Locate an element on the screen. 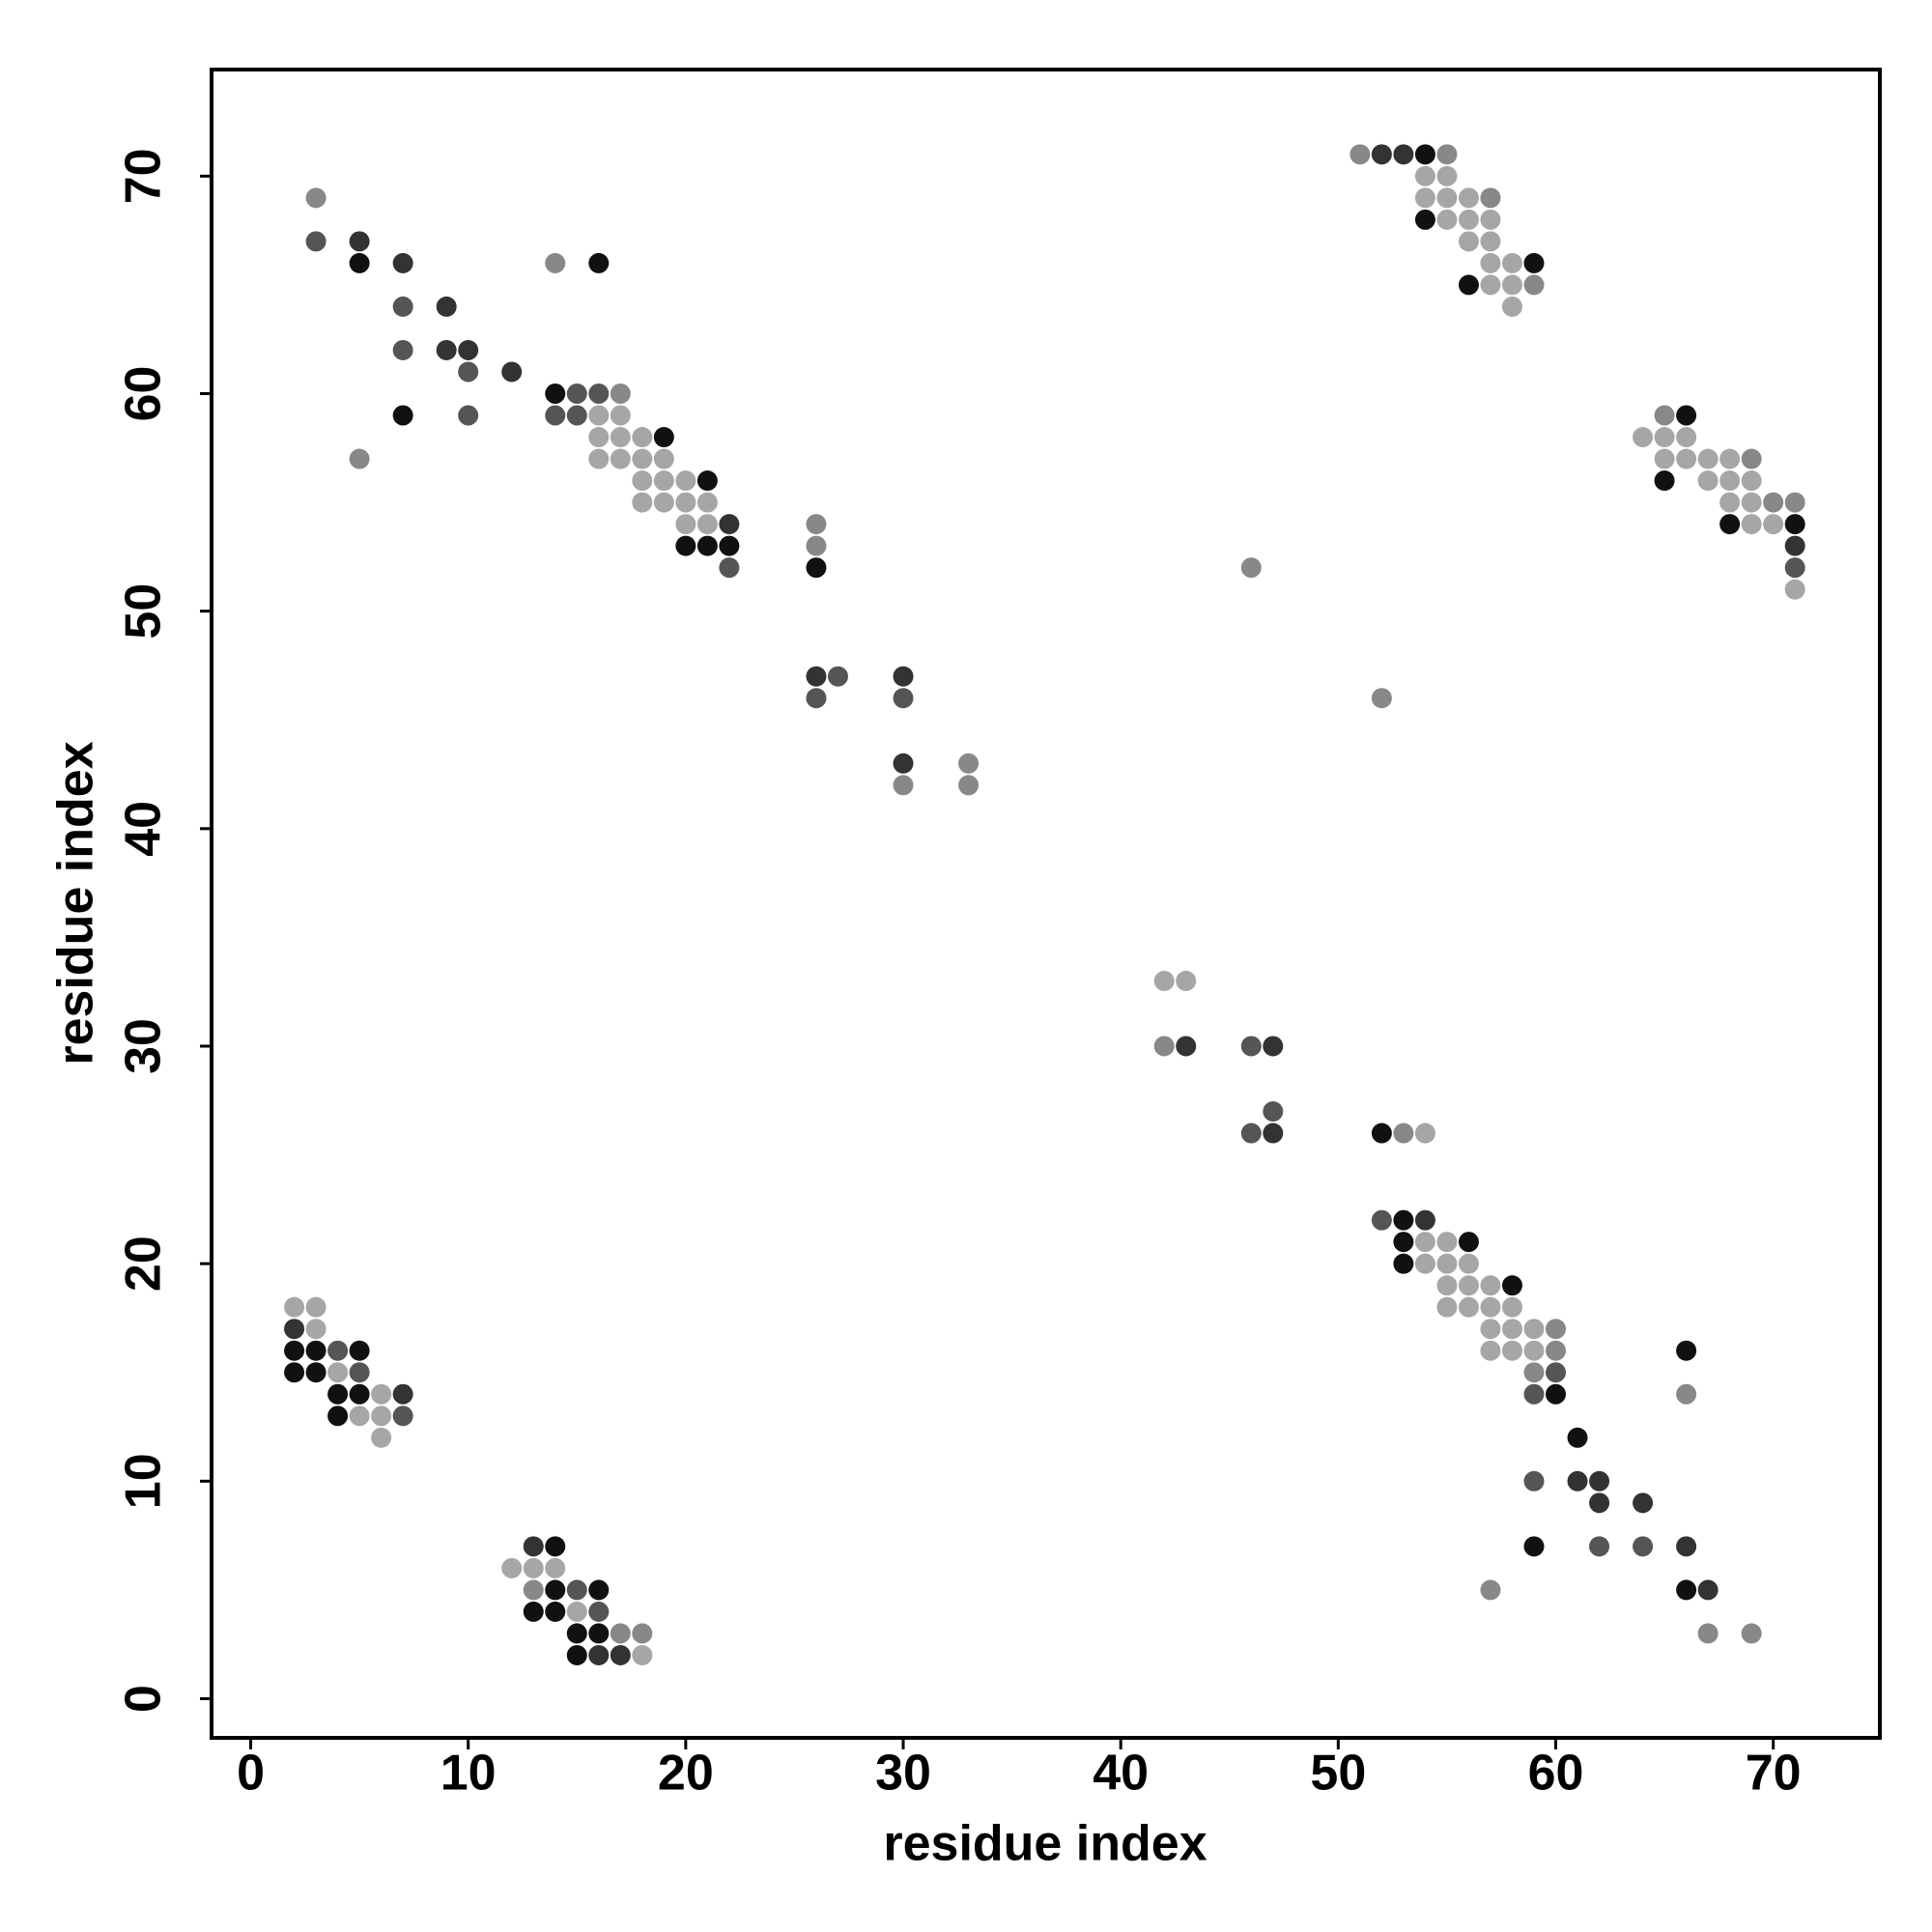  x-tick-label: 10 is located at coordinates (468, 1774).